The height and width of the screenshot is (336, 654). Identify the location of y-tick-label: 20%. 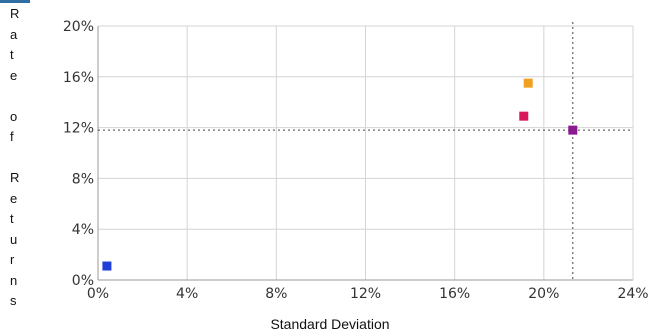
(78, 27).